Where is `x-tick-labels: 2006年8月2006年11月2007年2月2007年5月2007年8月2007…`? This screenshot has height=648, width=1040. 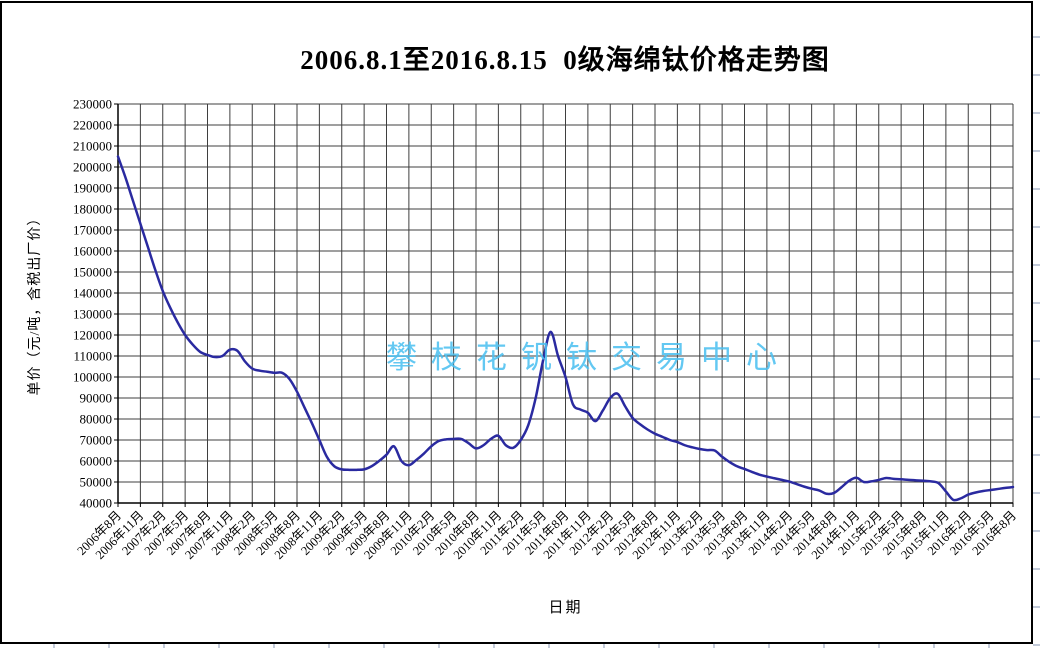
x-tick-labels: 2006年8月2006年11月2007年2月2007年5月2007年8月2007… is located at coordinates (546, 535).